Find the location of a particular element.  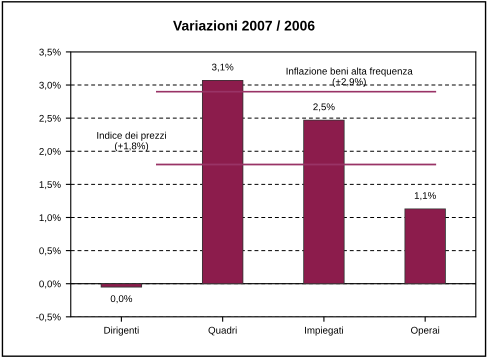

y-tick-label: 0,5% is located at coordinates (50, 251).